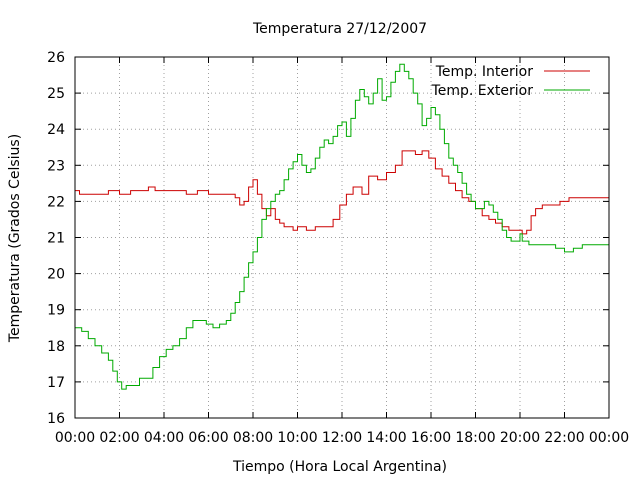 This screenshot has height=480, width=640. I want to click on y-axis-label: Temperatura (Grados Celsius), so click(15, 238).